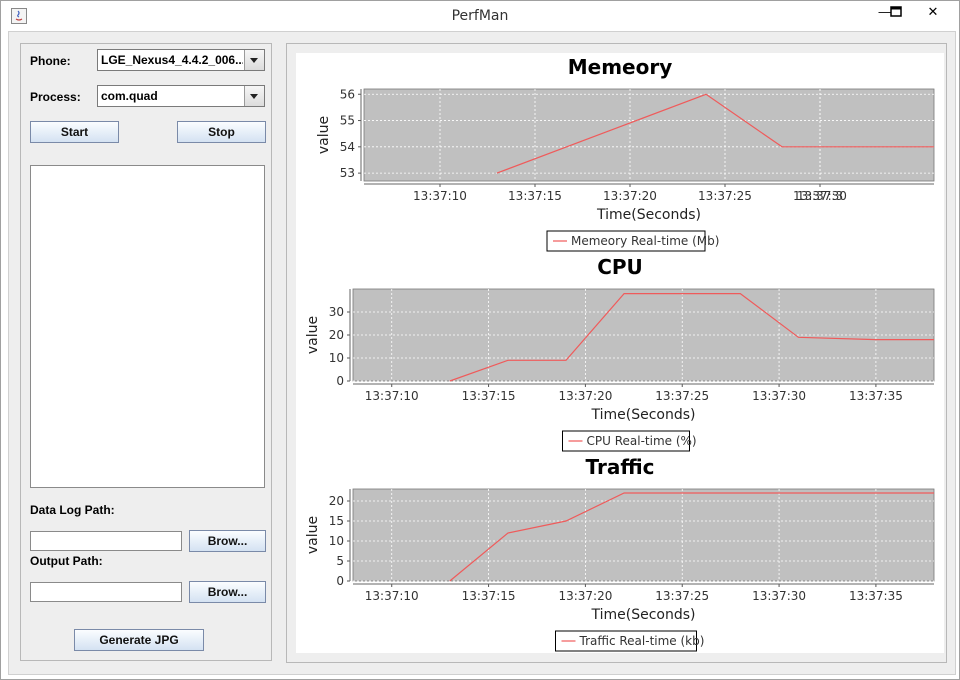 The image size is (960, 680). I want to click on output-path-label: Output Path:, so click(66, 561).